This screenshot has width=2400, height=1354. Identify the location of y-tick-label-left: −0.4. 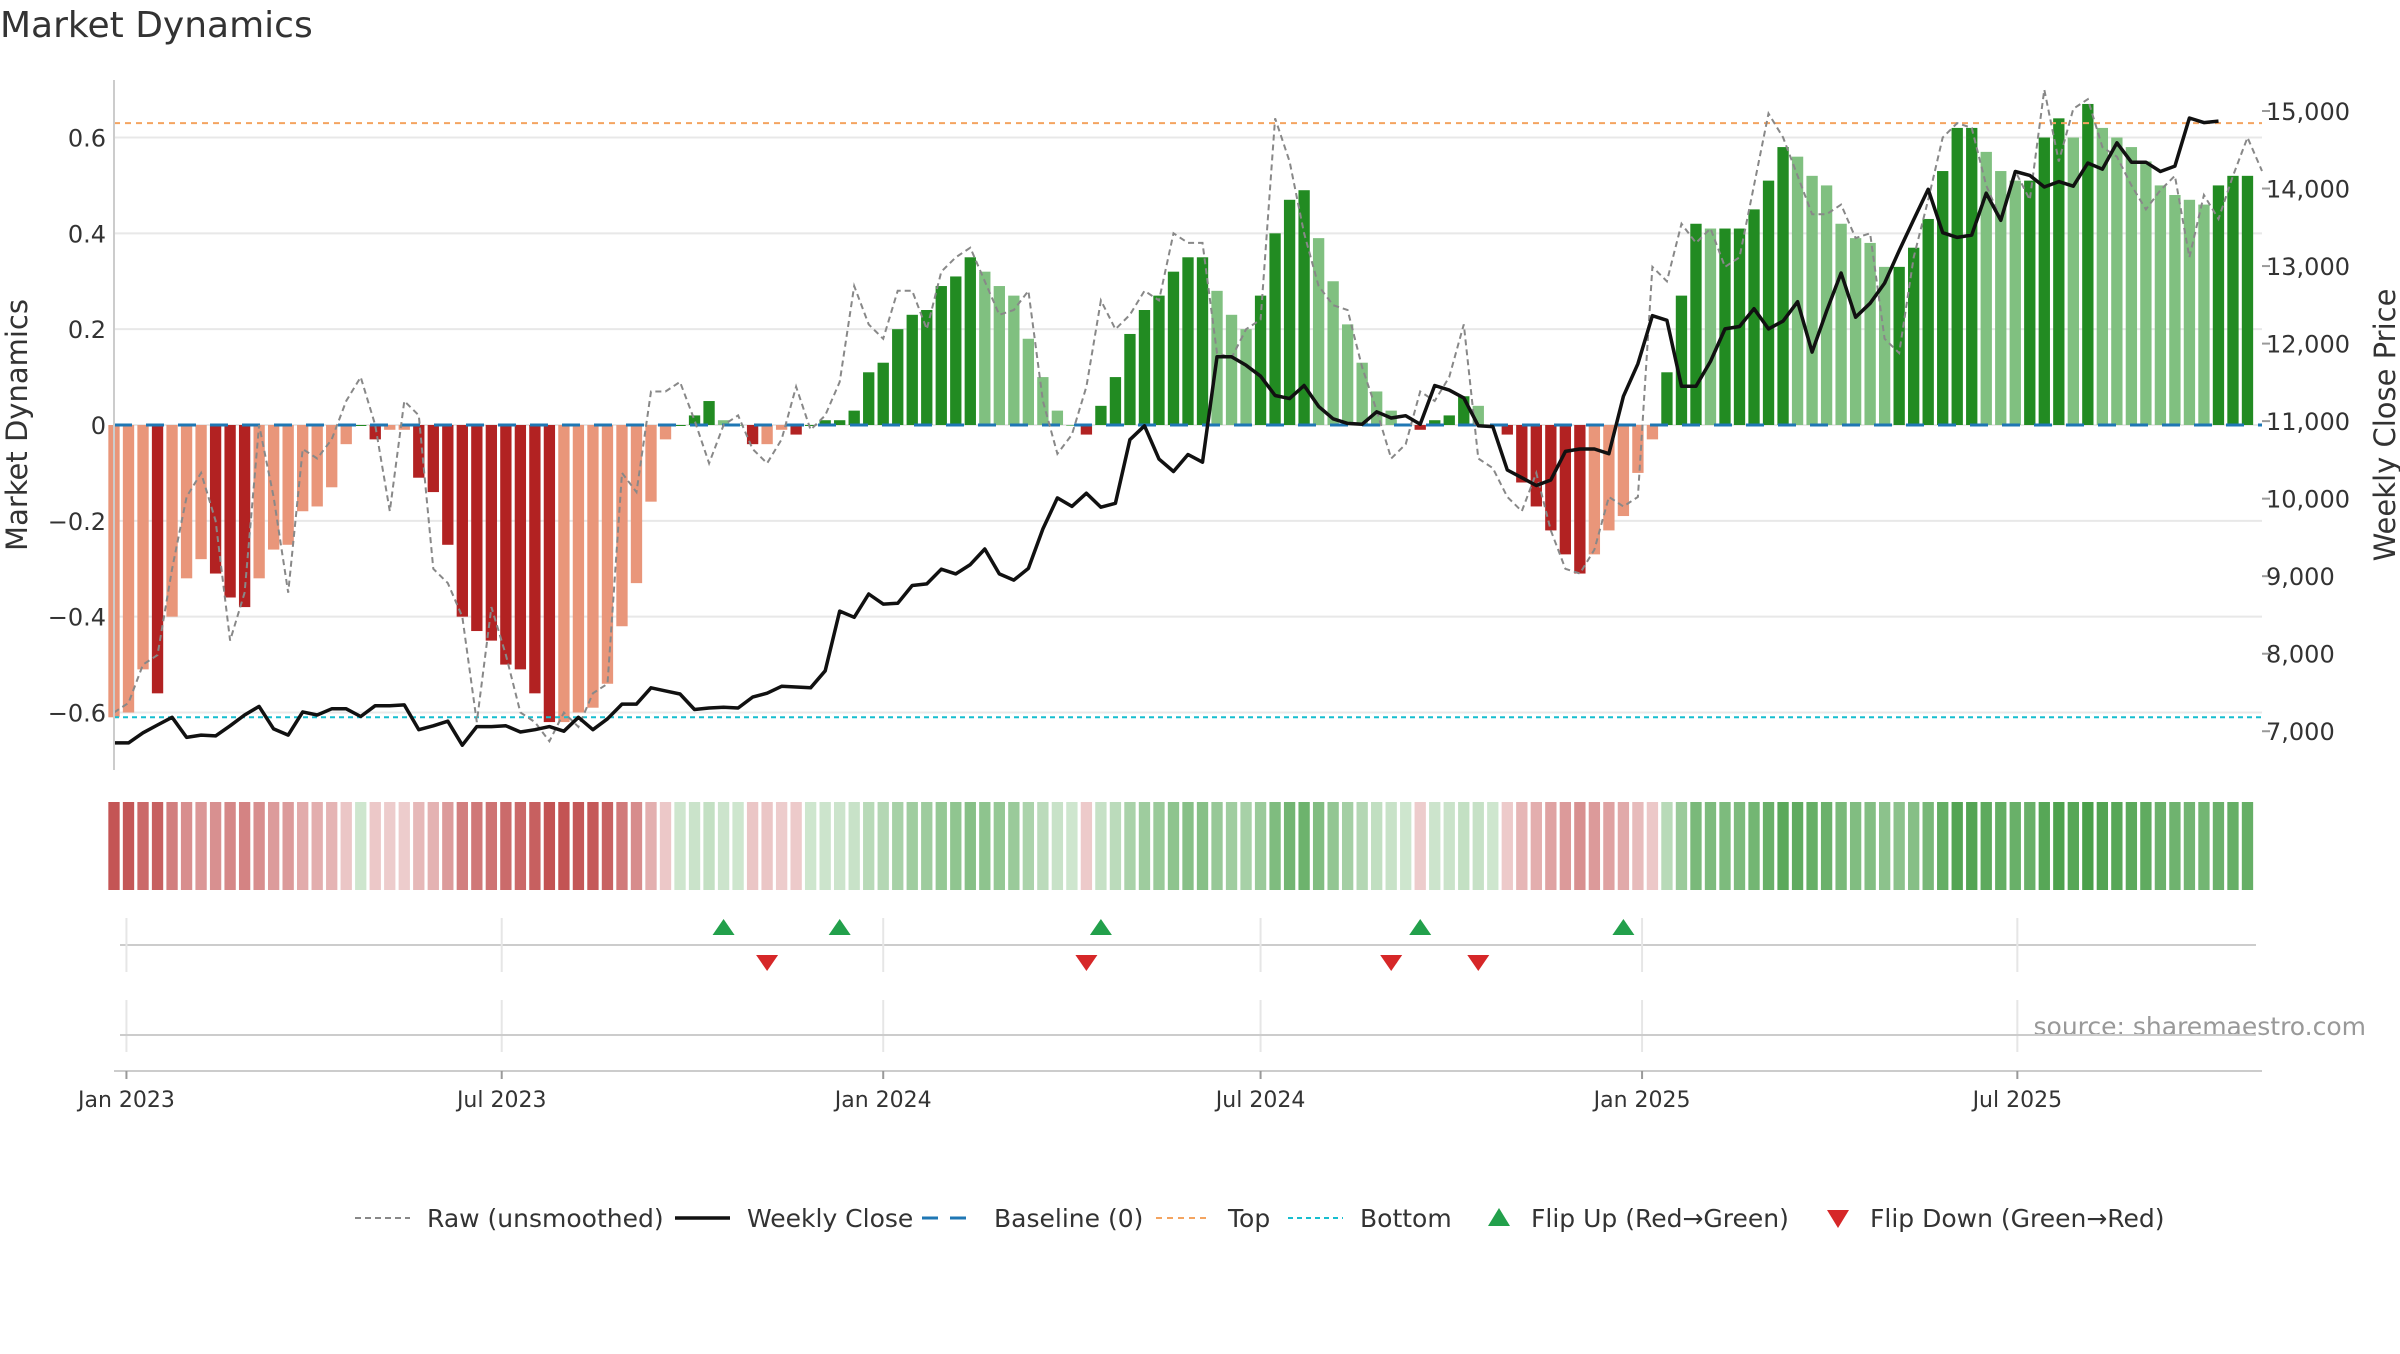
(77, 618).